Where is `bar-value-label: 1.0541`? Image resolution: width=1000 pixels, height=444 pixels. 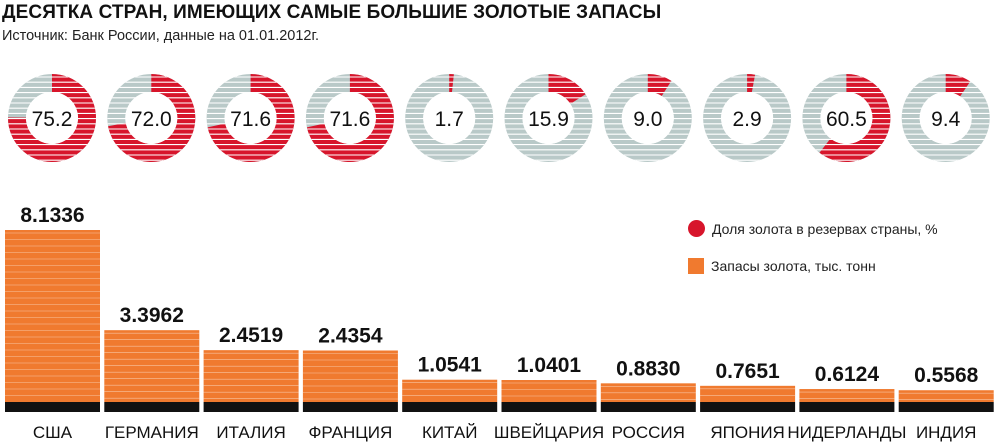 bar-value-label: 1.0541 is located at coordinates (450, 365).